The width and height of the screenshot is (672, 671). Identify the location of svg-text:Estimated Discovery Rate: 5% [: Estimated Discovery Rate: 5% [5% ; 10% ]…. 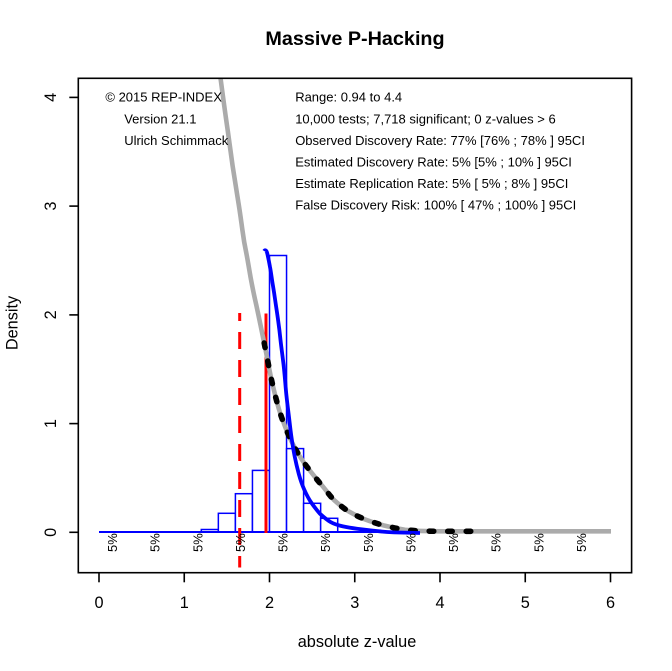
(433, 162).